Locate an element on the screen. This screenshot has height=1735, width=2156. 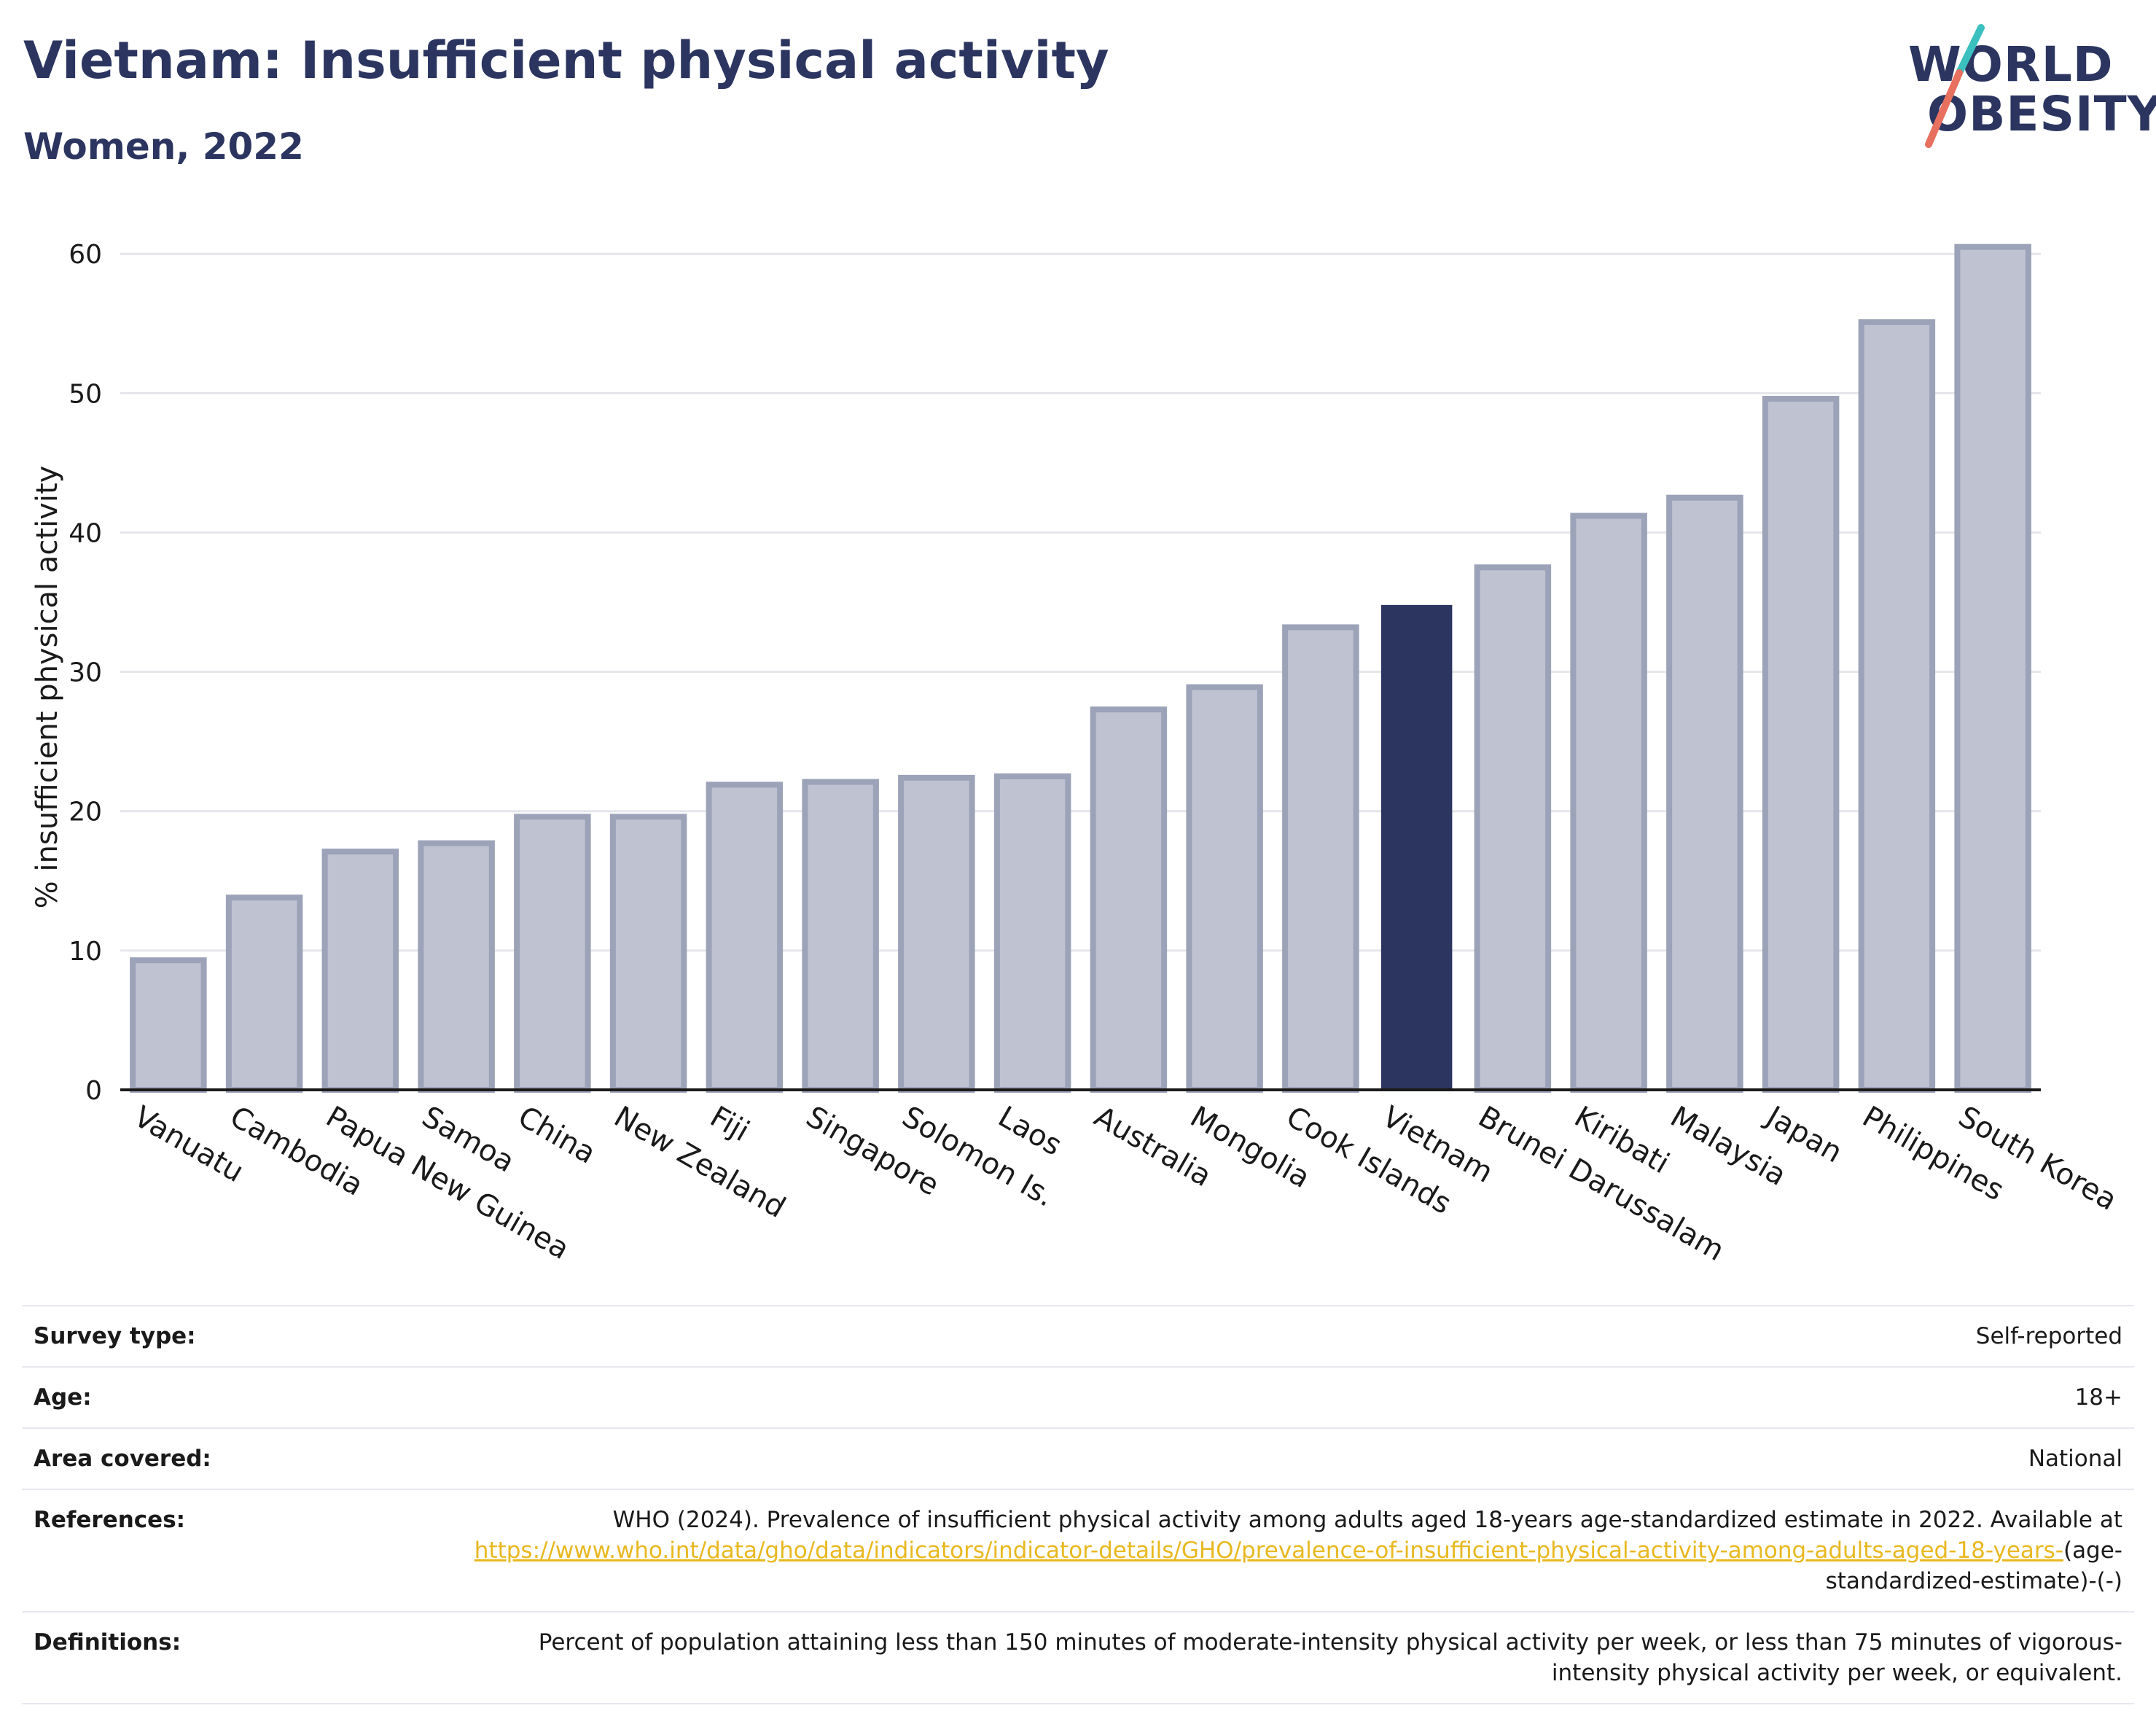
meta-row-age: Age: 18+ is located at coordinates (1078, 1396).